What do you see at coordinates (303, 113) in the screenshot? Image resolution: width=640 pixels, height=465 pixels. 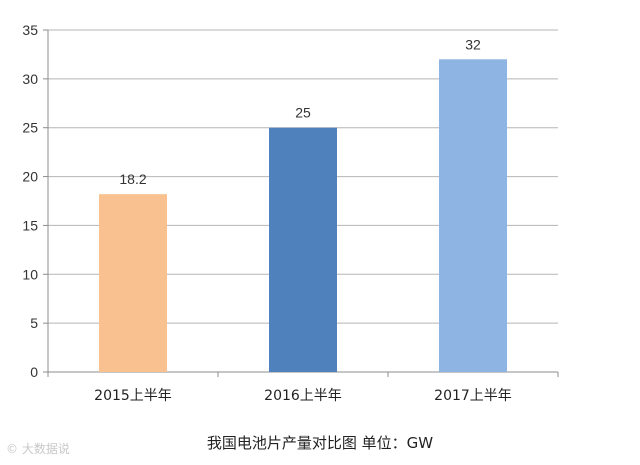 I see `data-label: 25` at bounding box center [303, 113].